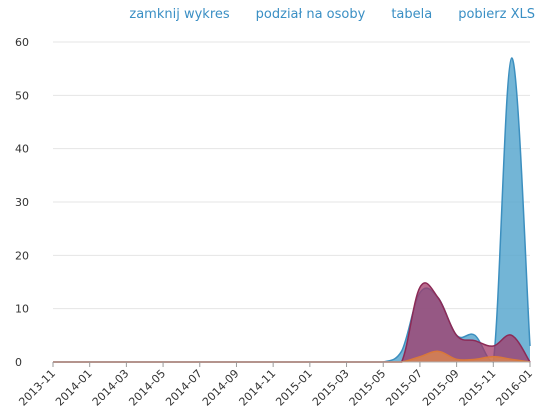 The width and height of the screenshot is (549, 416). Describe the element at coordinates (310, 14) in the screenshot. I see `per-person-link: podział na osoby` at that location.